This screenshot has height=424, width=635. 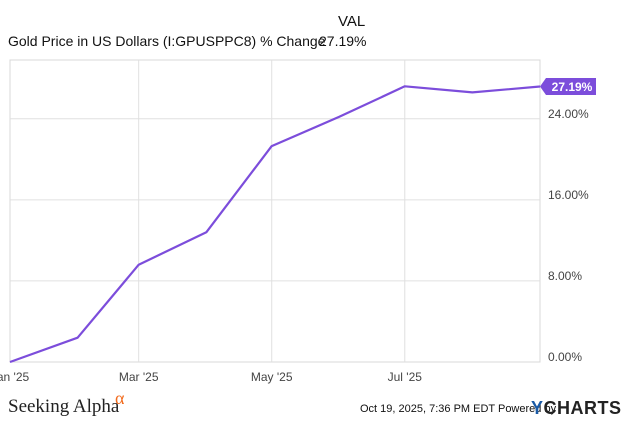 What do you see at coordinates (572, 87) in the screenshot?
I see `end-value-label: 27.19%` at bounding box center [572, 87].